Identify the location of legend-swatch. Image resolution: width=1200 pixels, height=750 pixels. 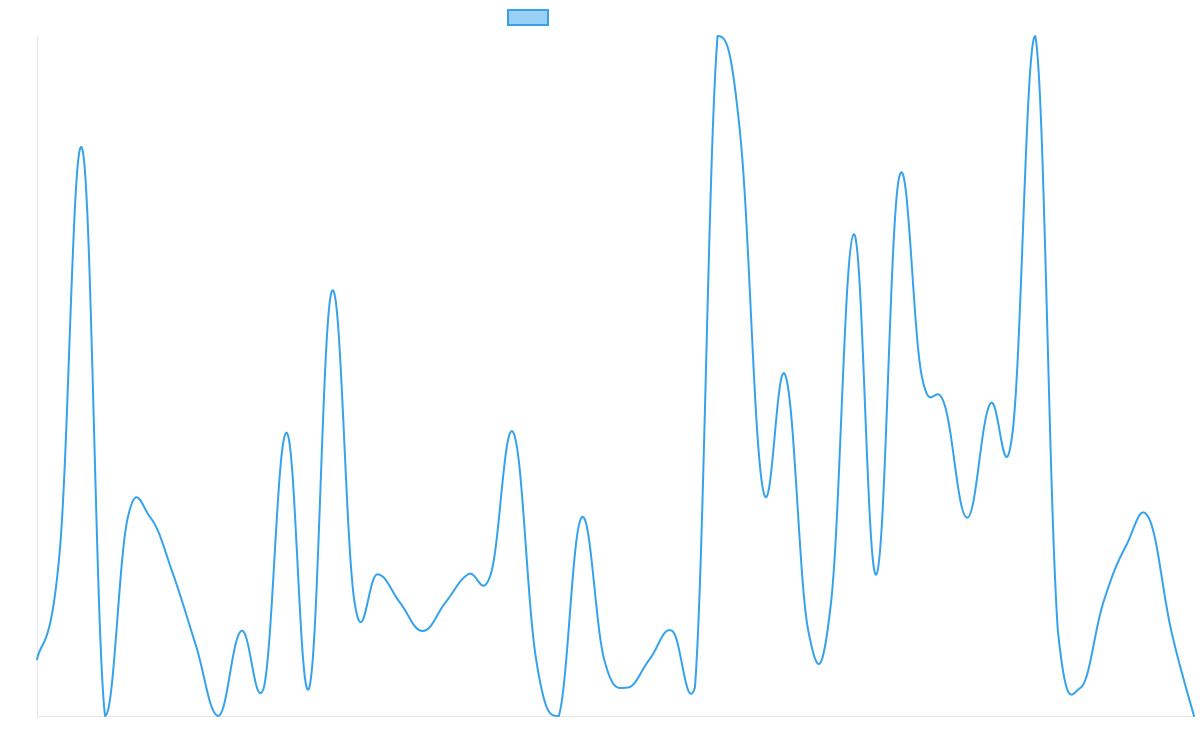
(528, 17).